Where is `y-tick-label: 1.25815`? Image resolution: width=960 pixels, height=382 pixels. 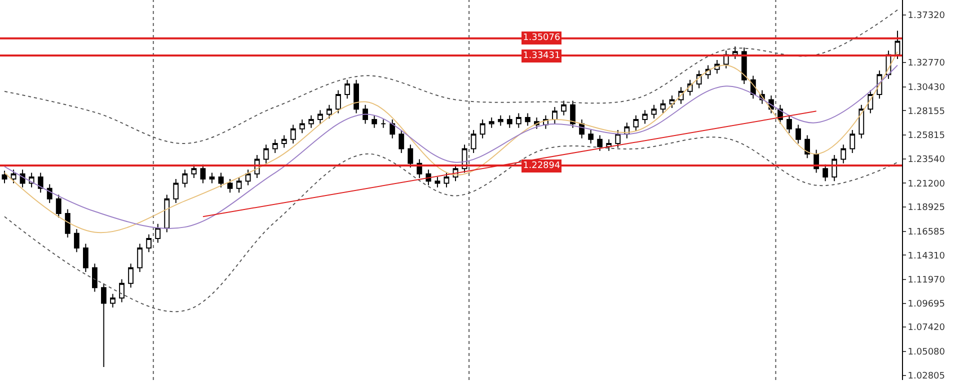 y-tick-label: 1.25815 is located at coordinates (927, 136).